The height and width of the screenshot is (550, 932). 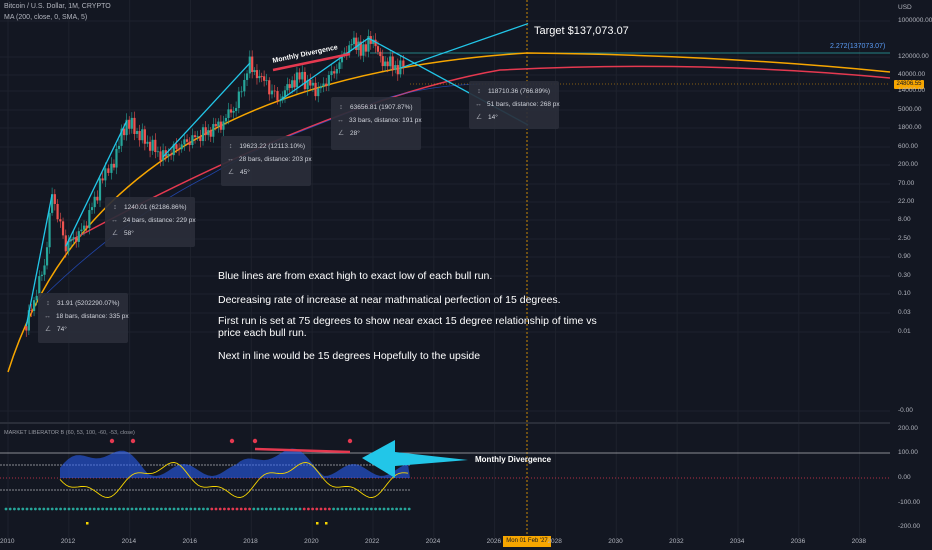 What do you see at coordinates (908, 452) in the screenshot?
I see `indicator-tick: 100.00` at bounding box center [908, 452].